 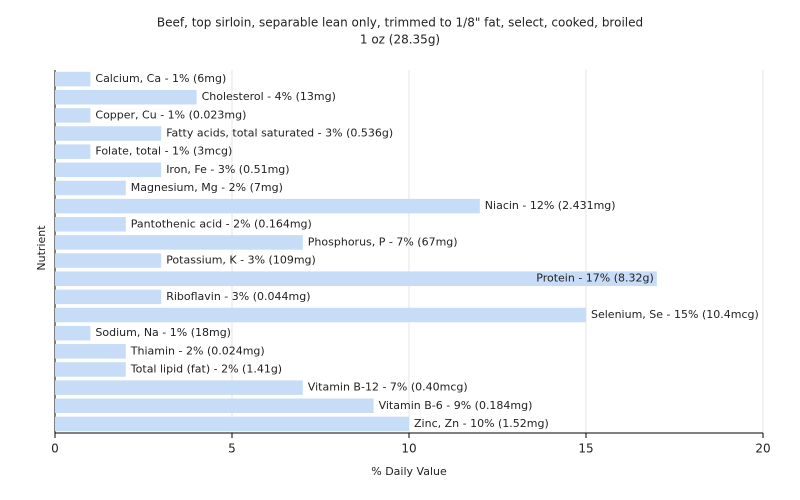 What do you see at coordinates (206, 368) in the screenshot?
I see `data-label: Total lipid (fat) - 2% (1.41g)` at bounding box center [206, 368].